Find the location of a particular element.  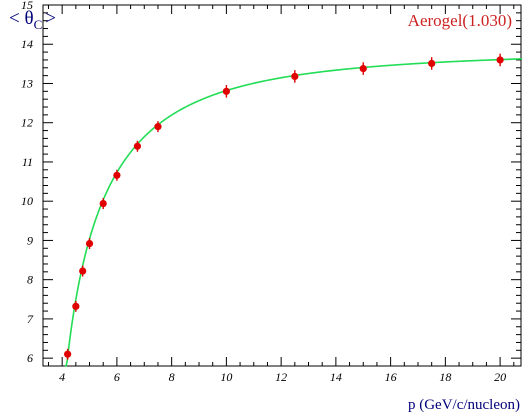

y-axis-label: < θC > is located at coordinates (32, 20).